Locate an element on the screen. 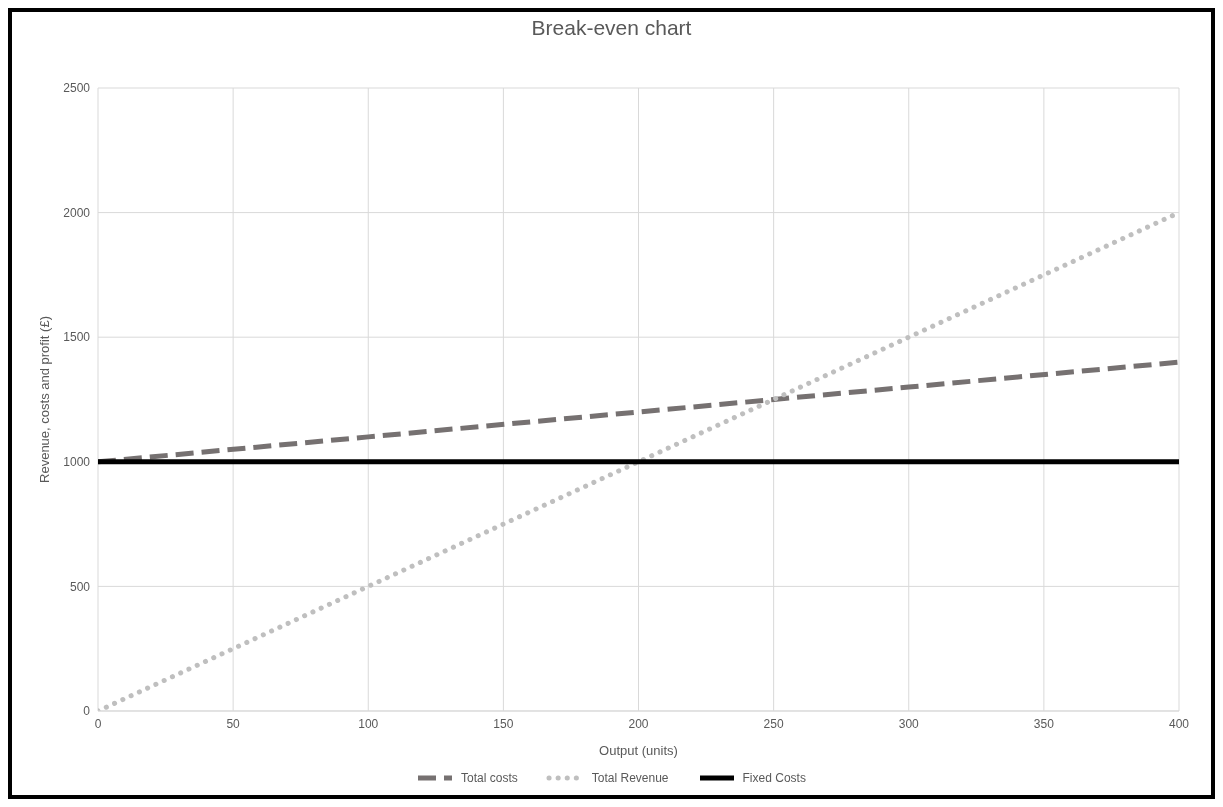  x-tick-label: 100 is located at coordinates (368, 723).